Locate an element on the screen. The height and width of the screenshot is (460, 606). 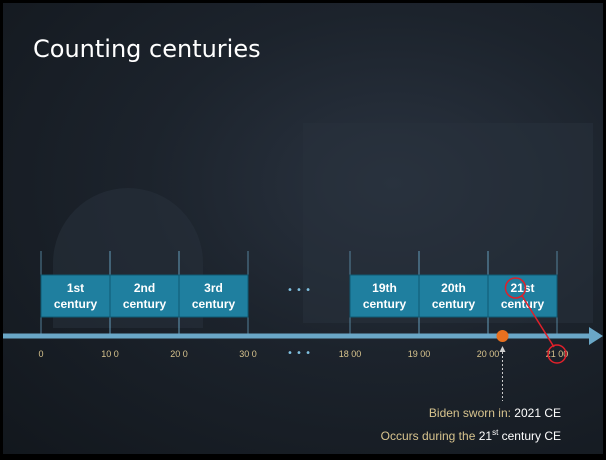
century-block: 19th century is located at coordinates (384, 293).